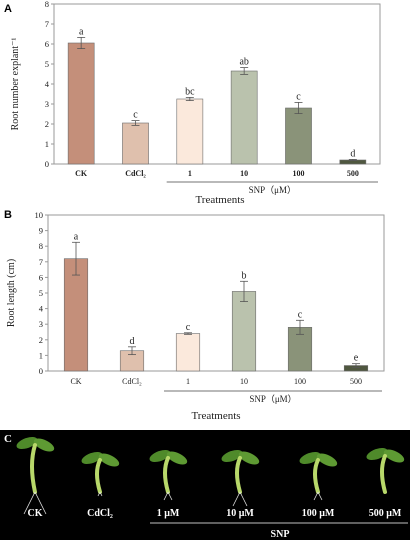 Image resolution: width=410 pixels, height=540 pixels. I want to click on seedling-label: 500 μM, so click(385, 513).